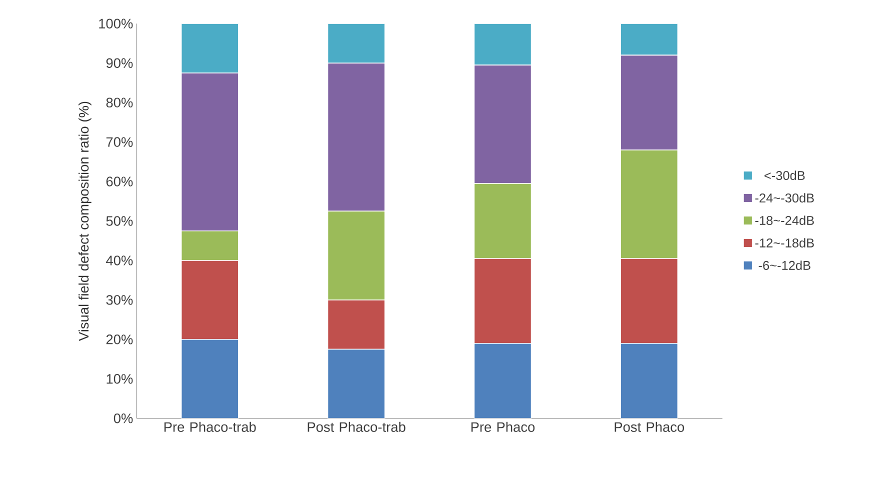  What do you see at coordinates (784, 175) in the screenshot?
I see `legend-label: <-30dB` at bounding box center [784, 175].